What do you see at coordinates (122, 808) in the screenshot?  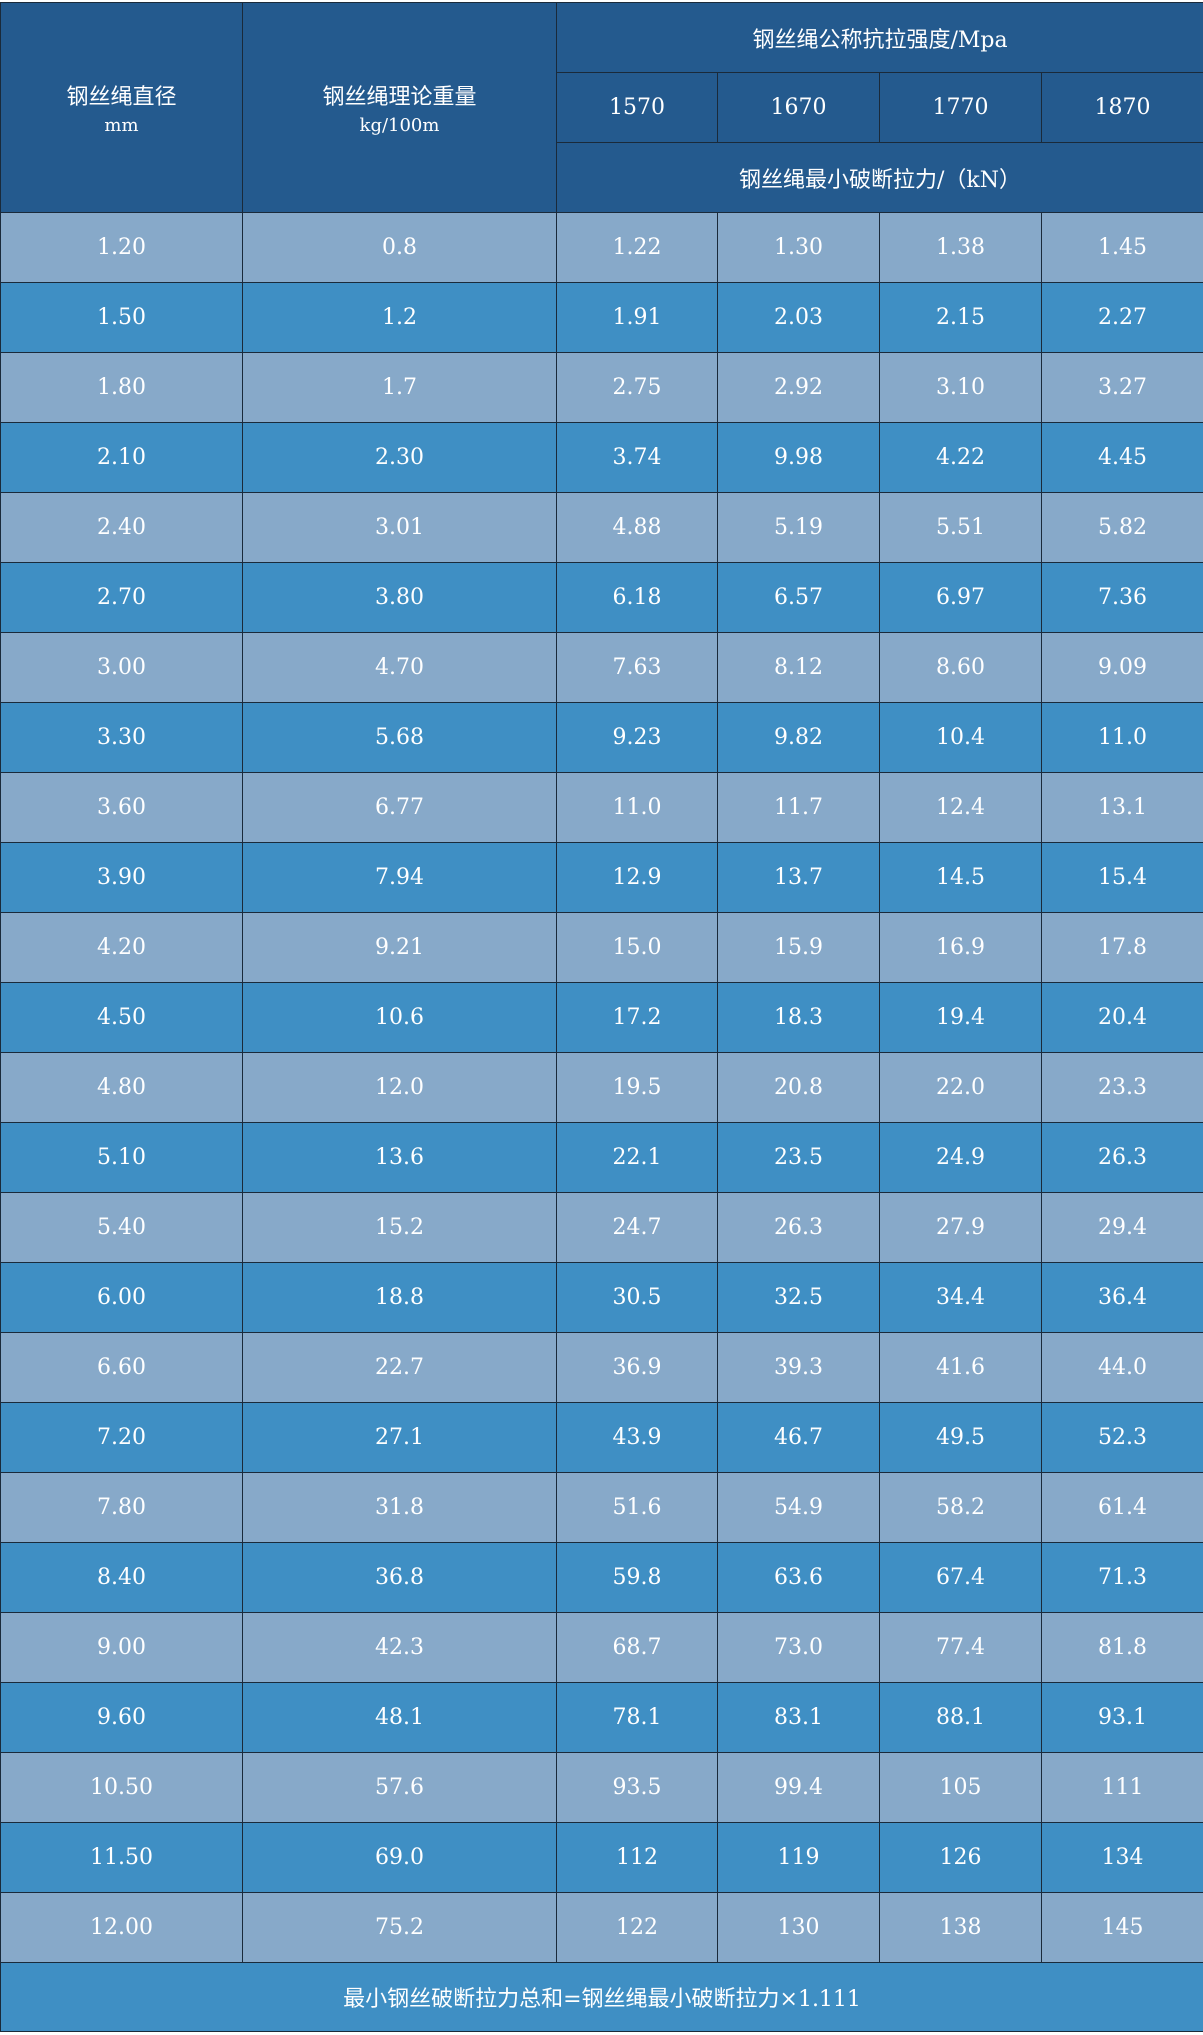 I see `diameter-cell: 3.60` at bounding box center [122, 808].